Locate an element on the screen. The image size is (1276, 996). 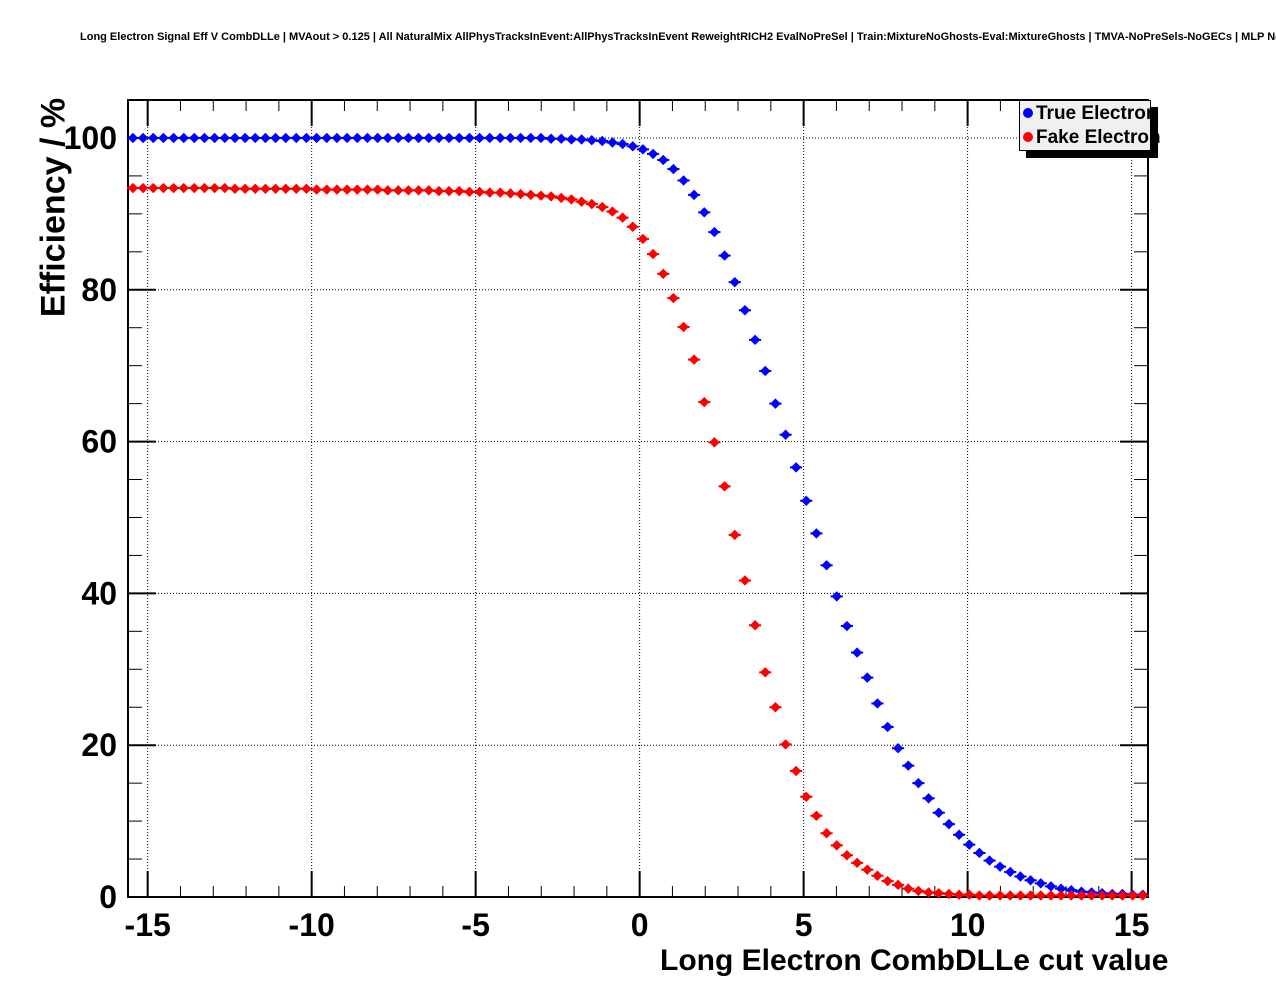
legend-item-fake-electron: Fake Electron is located at coordinates (1090, 137).